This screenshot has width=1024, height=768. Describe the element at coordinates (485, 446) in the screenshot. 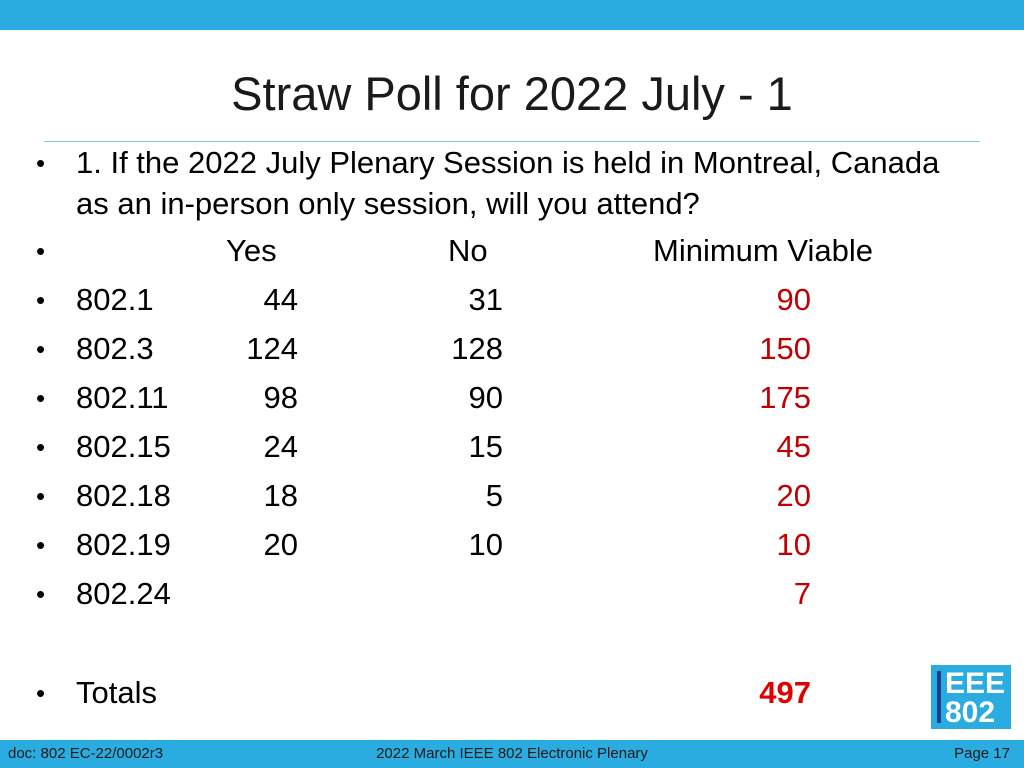

I see `row-no: 15` at that location.